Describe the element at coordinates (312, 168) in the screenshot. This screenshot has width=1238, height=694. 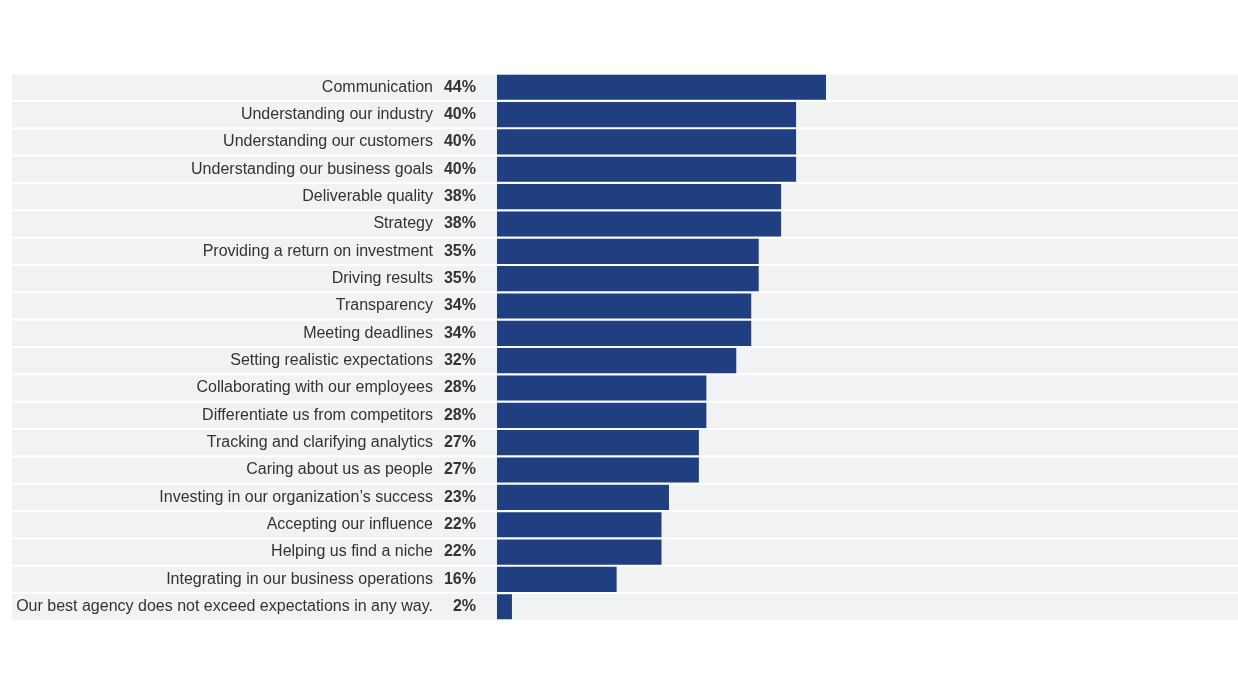
I see `y-tick-label: Understanding our business goals` at that location.